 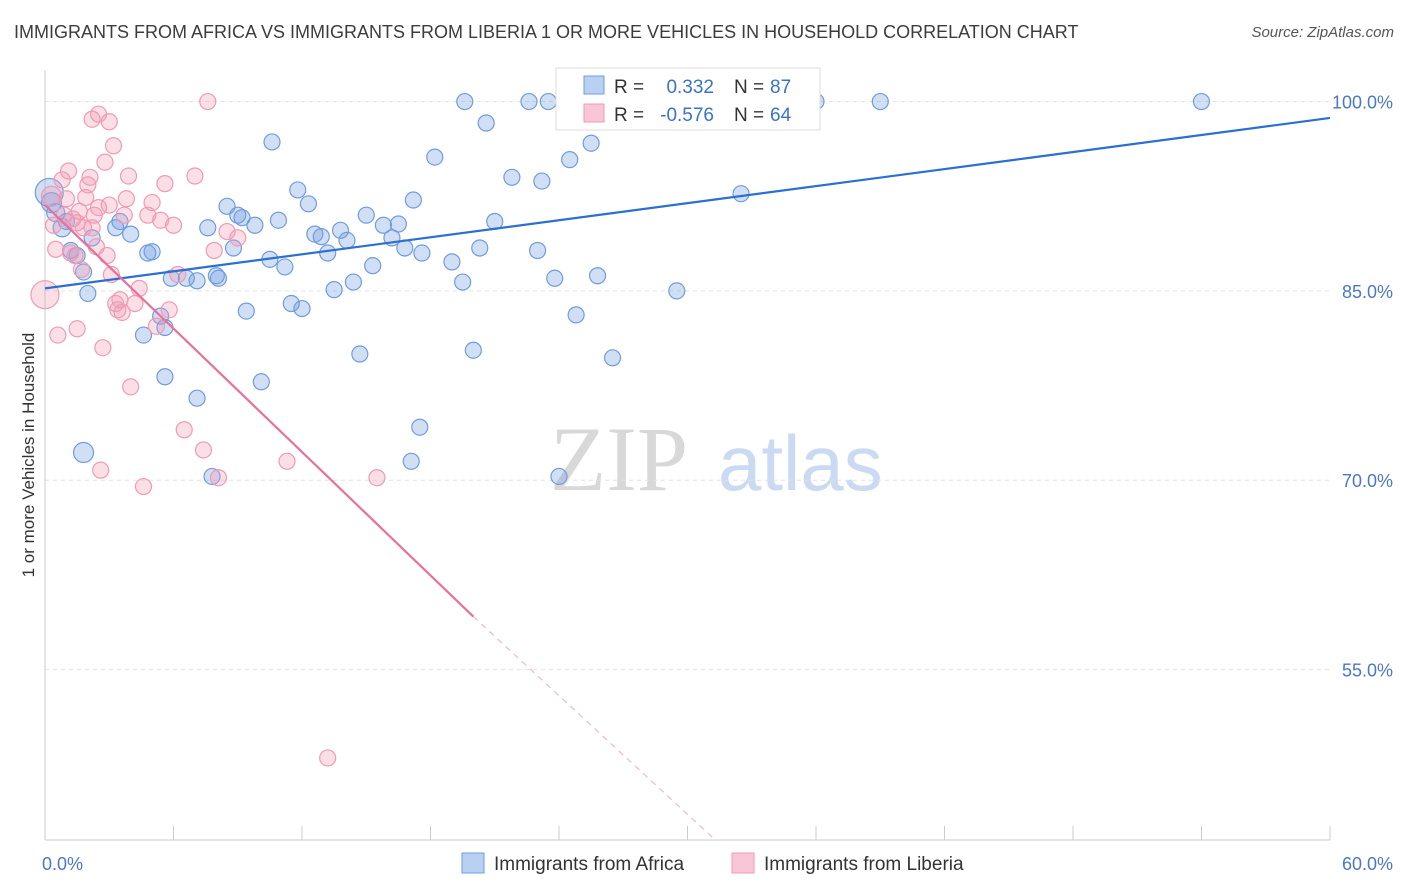 What do you see at coordinates (473, 863) in the screenshot?
I see `legend-africa-swatch` at bounding box center [473, 863].